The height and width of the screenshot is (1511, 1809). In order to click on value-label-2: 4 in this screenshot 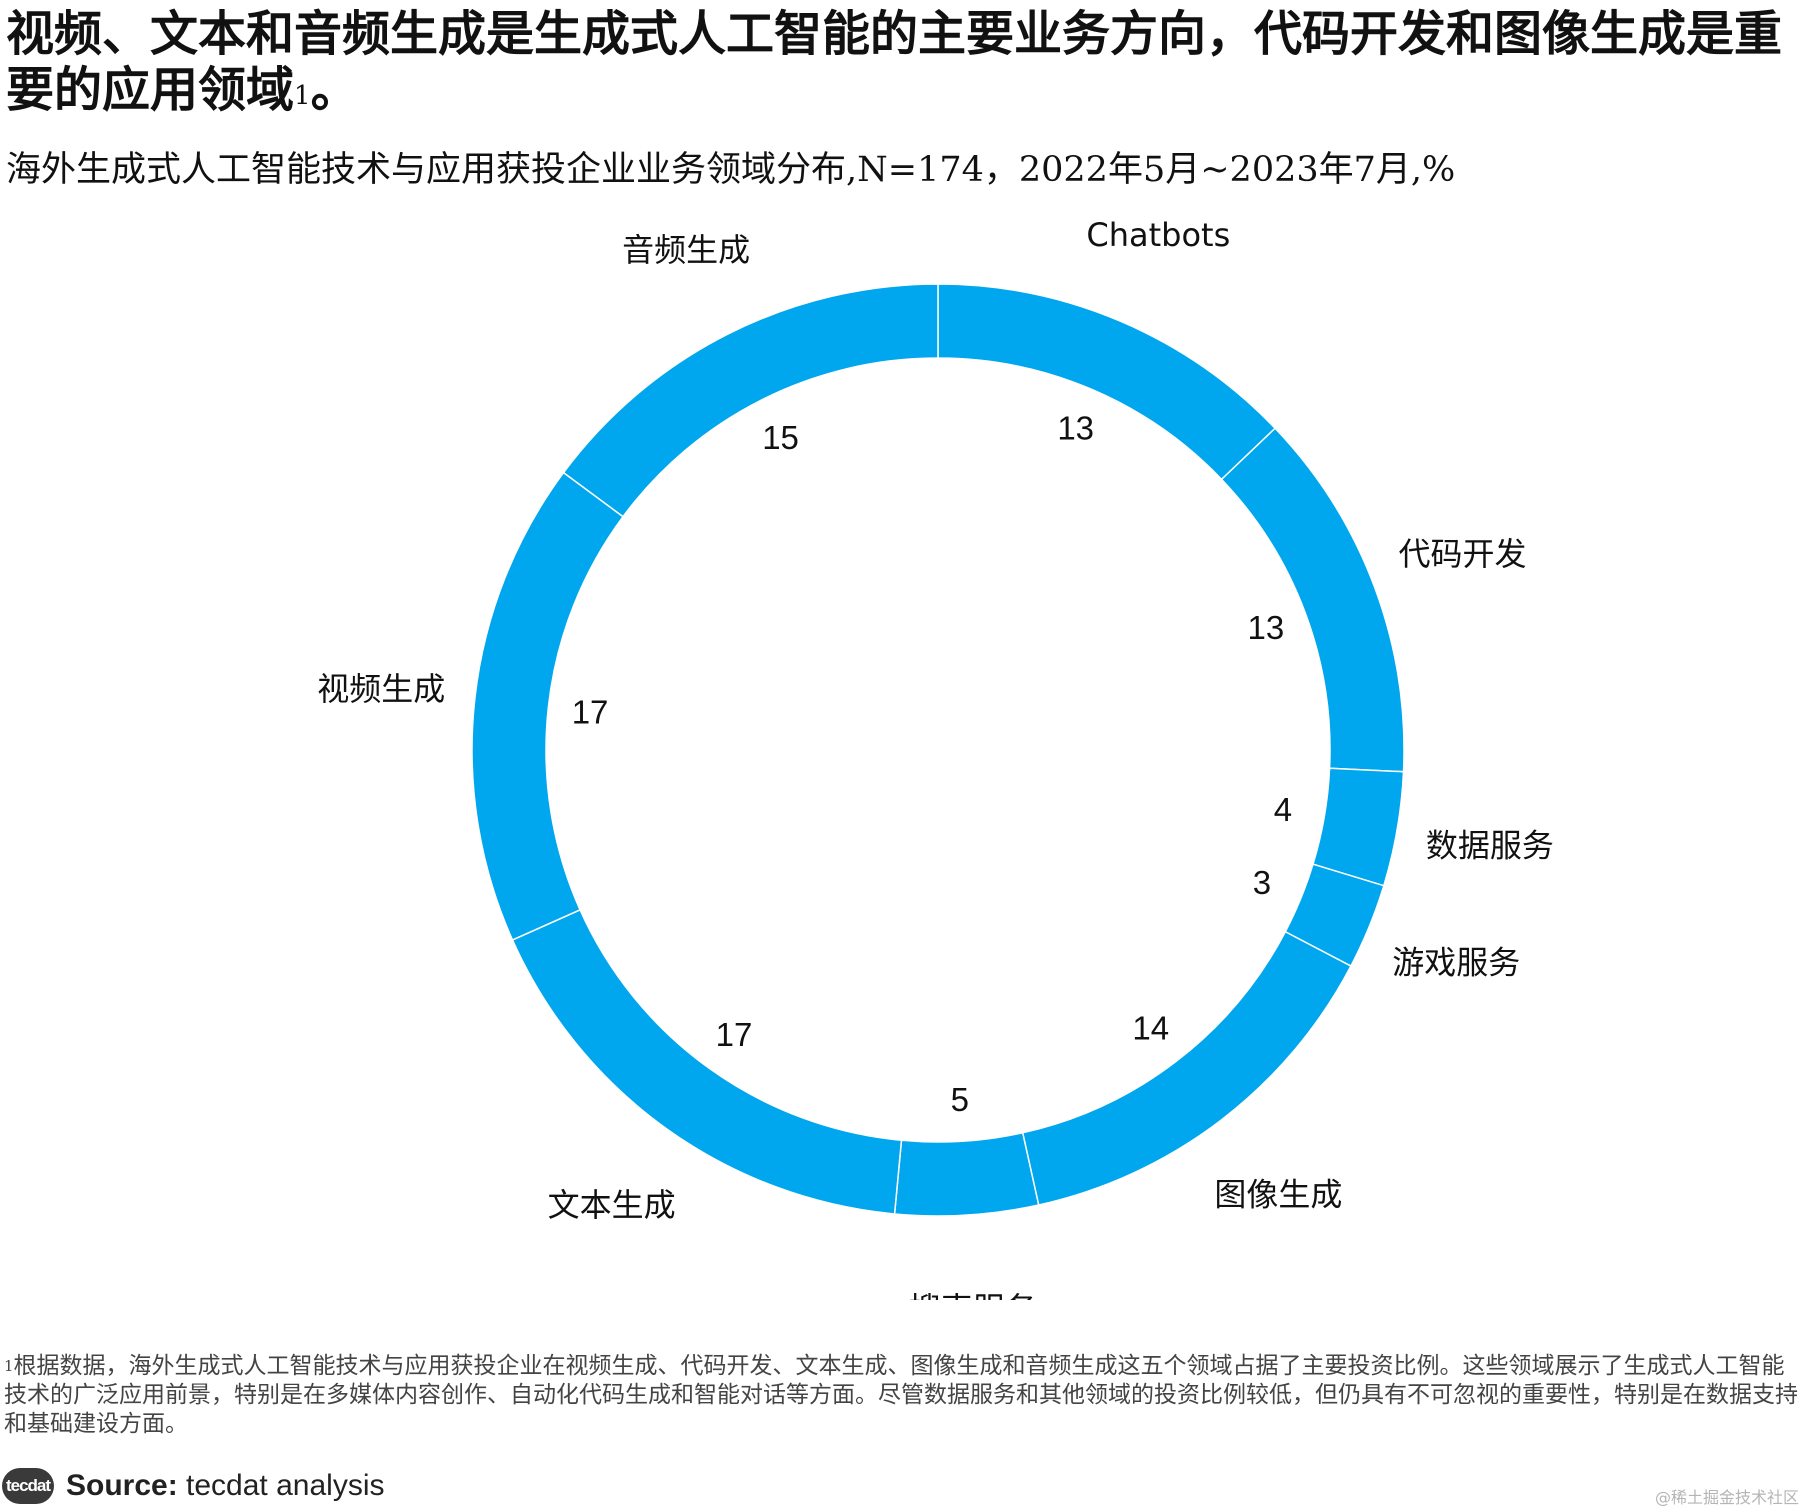, I will do `click(1283, 809)`.